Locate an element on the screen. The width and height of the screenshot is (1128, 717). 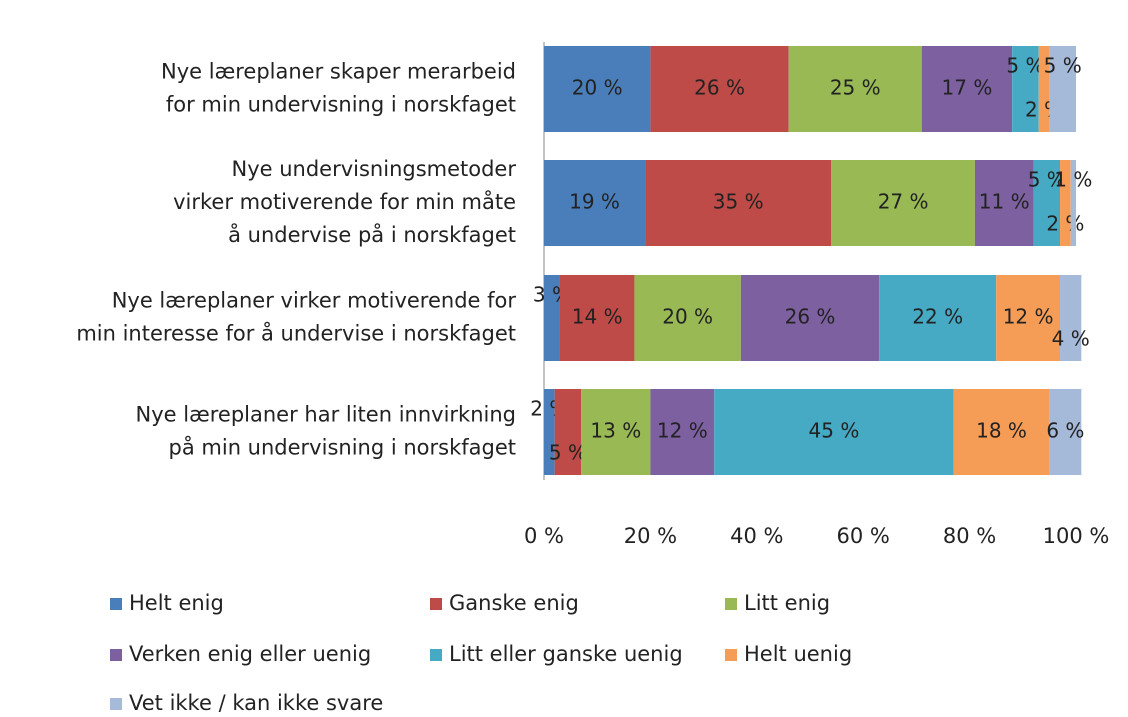
legend-label: Litt eller ganske uenig is located at coordinates (566, 654).